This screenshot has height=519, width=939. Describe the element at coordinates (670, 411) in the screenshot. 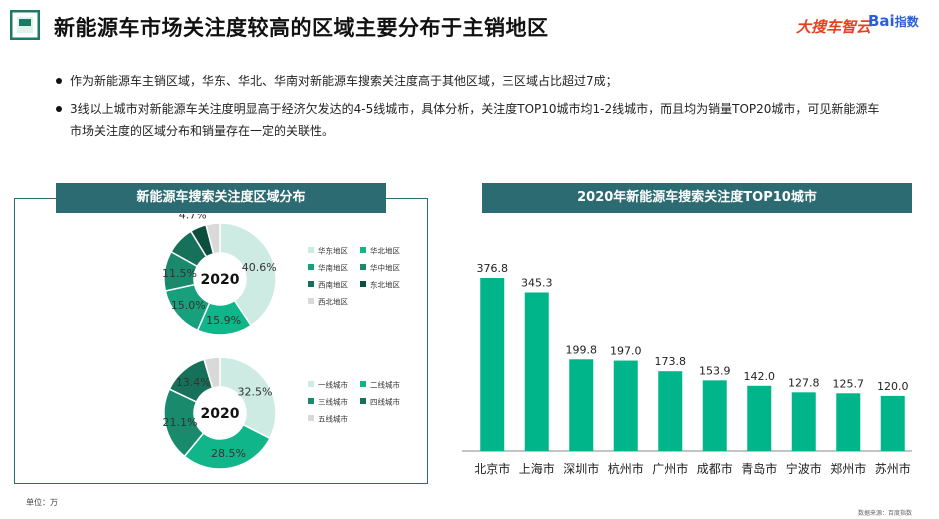

I see `bar-广州市` at that location.